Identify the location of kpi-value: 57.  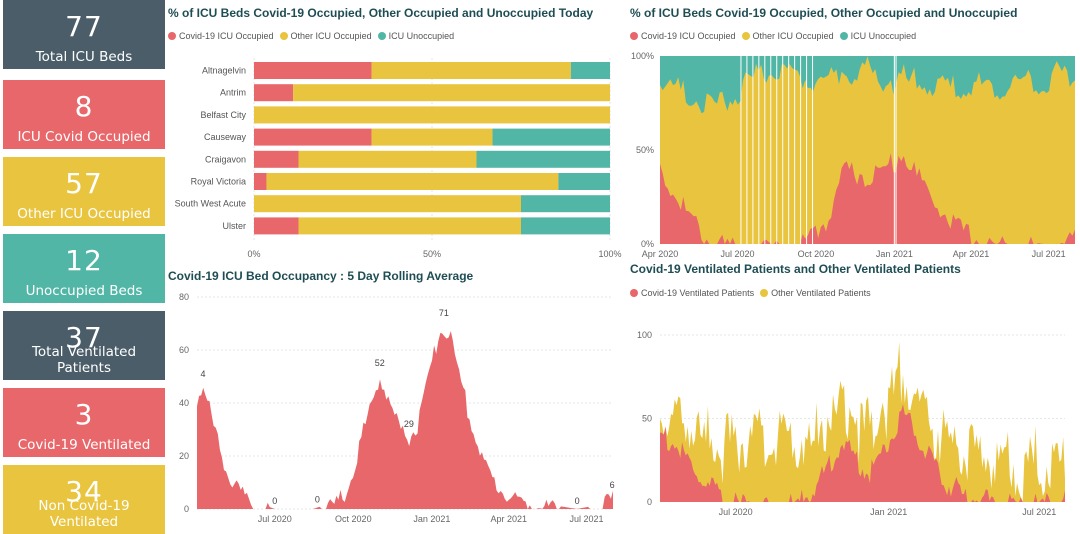
(84, 183).